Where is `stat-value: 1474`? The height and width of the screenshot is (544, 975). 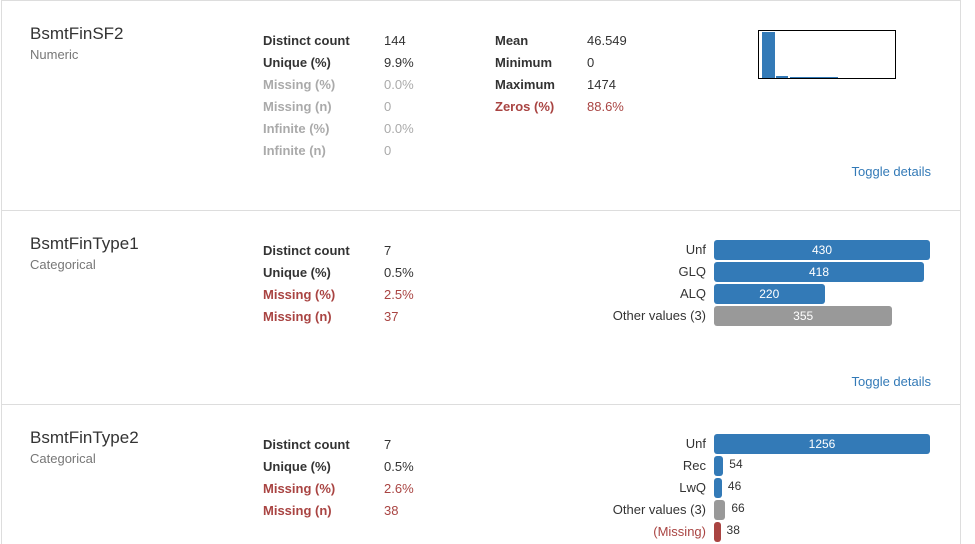
stat-value: 1474 is located at coordinates (601, 84).